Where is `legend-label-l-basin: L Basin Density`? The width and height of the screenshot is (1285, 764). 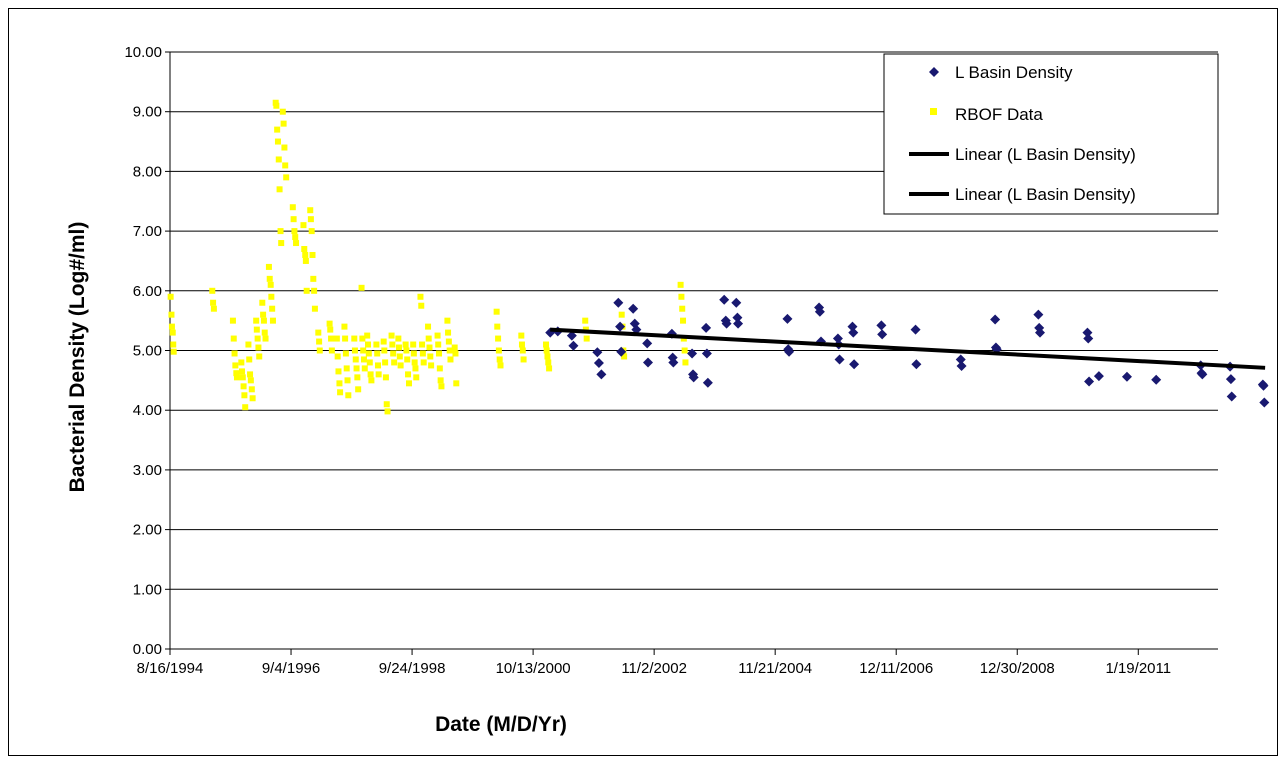 legend-label-l-basin: L Basin Density is located at coordinates (1014, 72).